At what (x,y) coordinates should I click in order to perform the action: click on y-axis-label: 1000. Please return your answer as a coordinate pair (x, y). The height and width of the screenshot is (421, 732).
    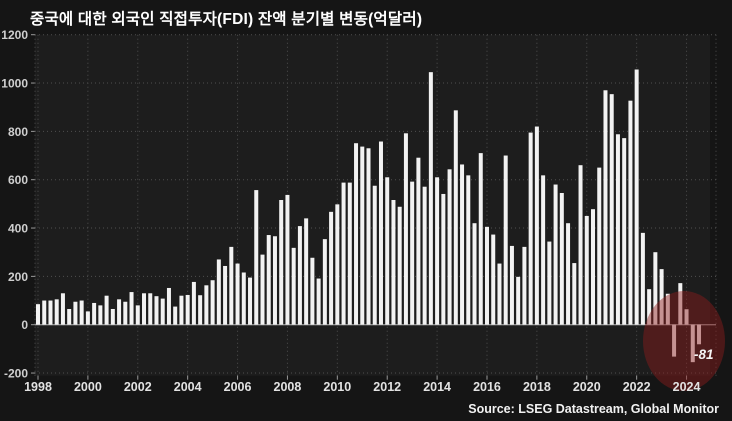
    Looking at the image, I should click on (14, 84).